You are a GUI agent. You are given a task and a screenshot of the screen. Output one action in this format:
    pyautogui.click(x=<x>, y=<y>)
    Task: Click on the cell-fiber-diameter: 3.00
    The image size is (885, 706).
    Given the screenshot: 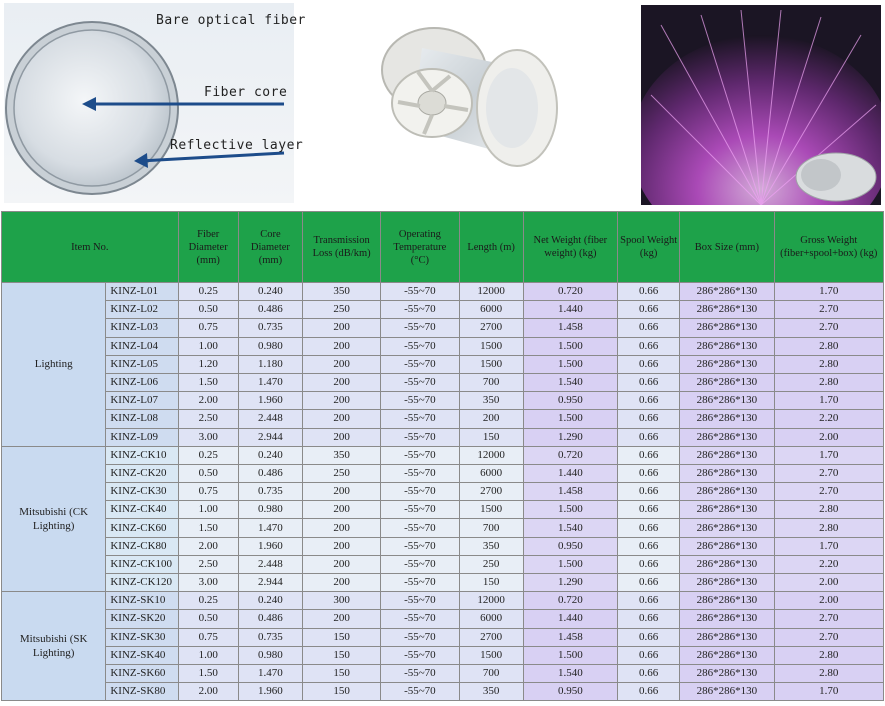 What is the action you would take?
    pyautogui.click(x=208, y=437)
    